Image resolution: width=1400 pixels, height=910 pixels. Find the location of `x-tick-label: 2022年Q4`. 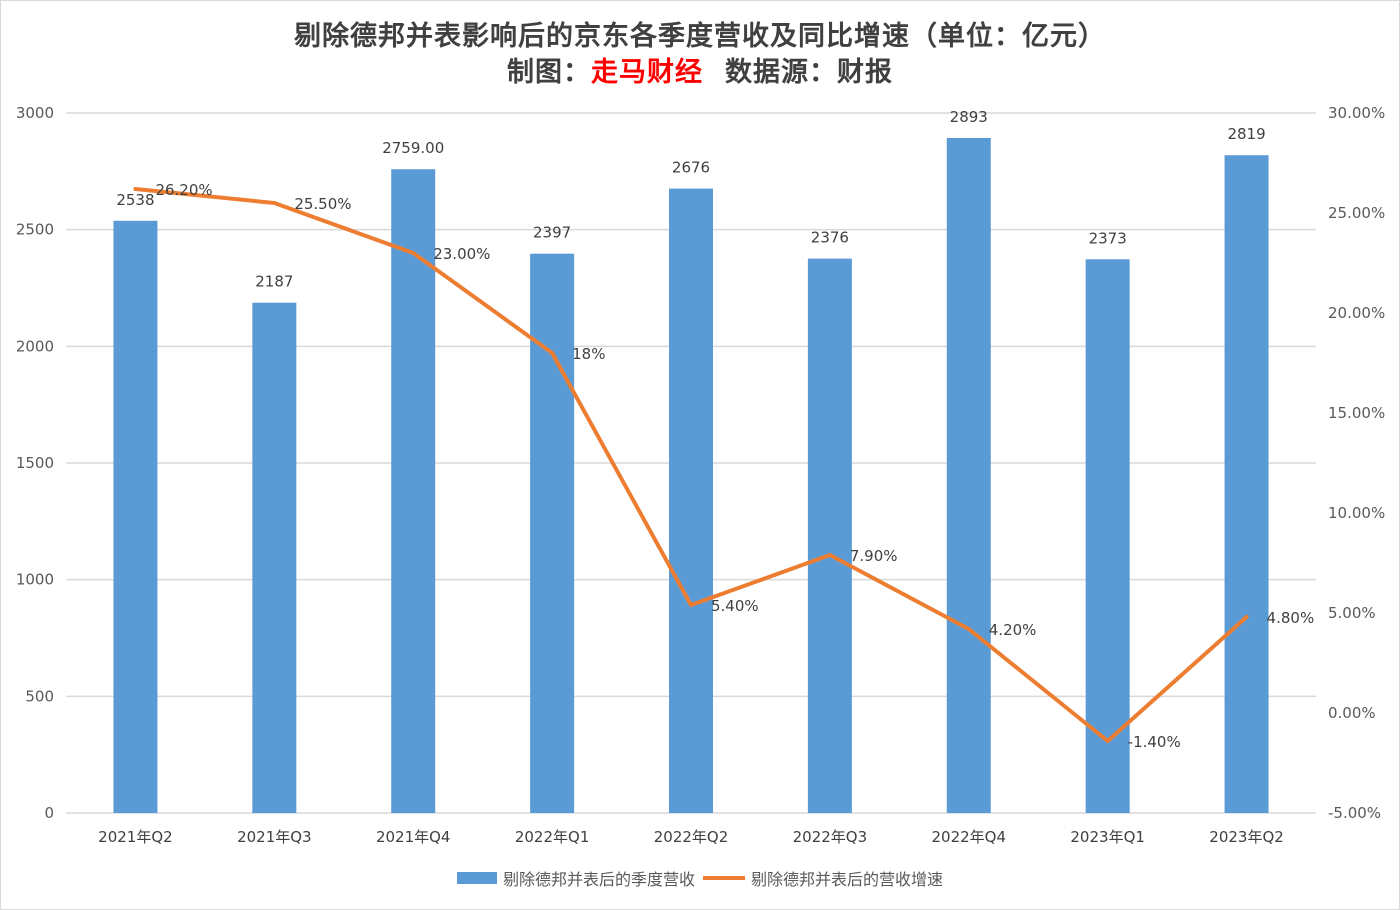

x-tick-label: 2022年Q4 is located at coordinates (969, 837).